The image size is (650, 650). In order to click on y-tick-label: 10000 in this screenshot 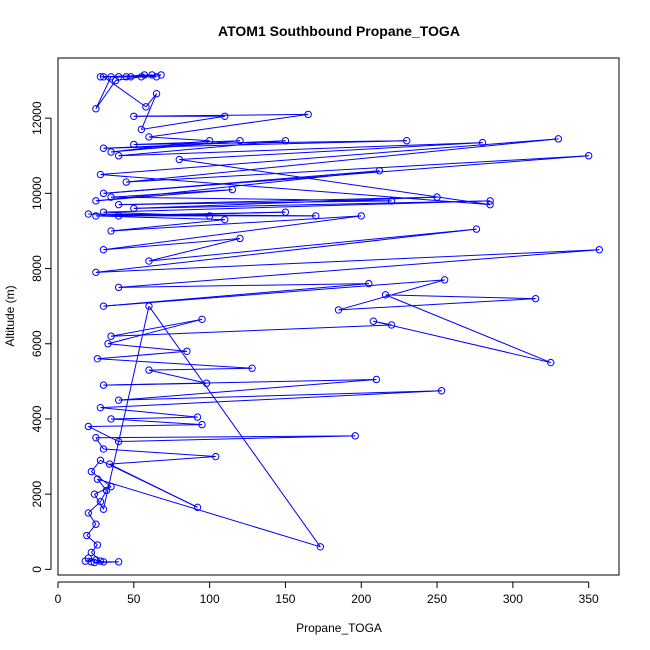, I will do `click(37, 193)`.